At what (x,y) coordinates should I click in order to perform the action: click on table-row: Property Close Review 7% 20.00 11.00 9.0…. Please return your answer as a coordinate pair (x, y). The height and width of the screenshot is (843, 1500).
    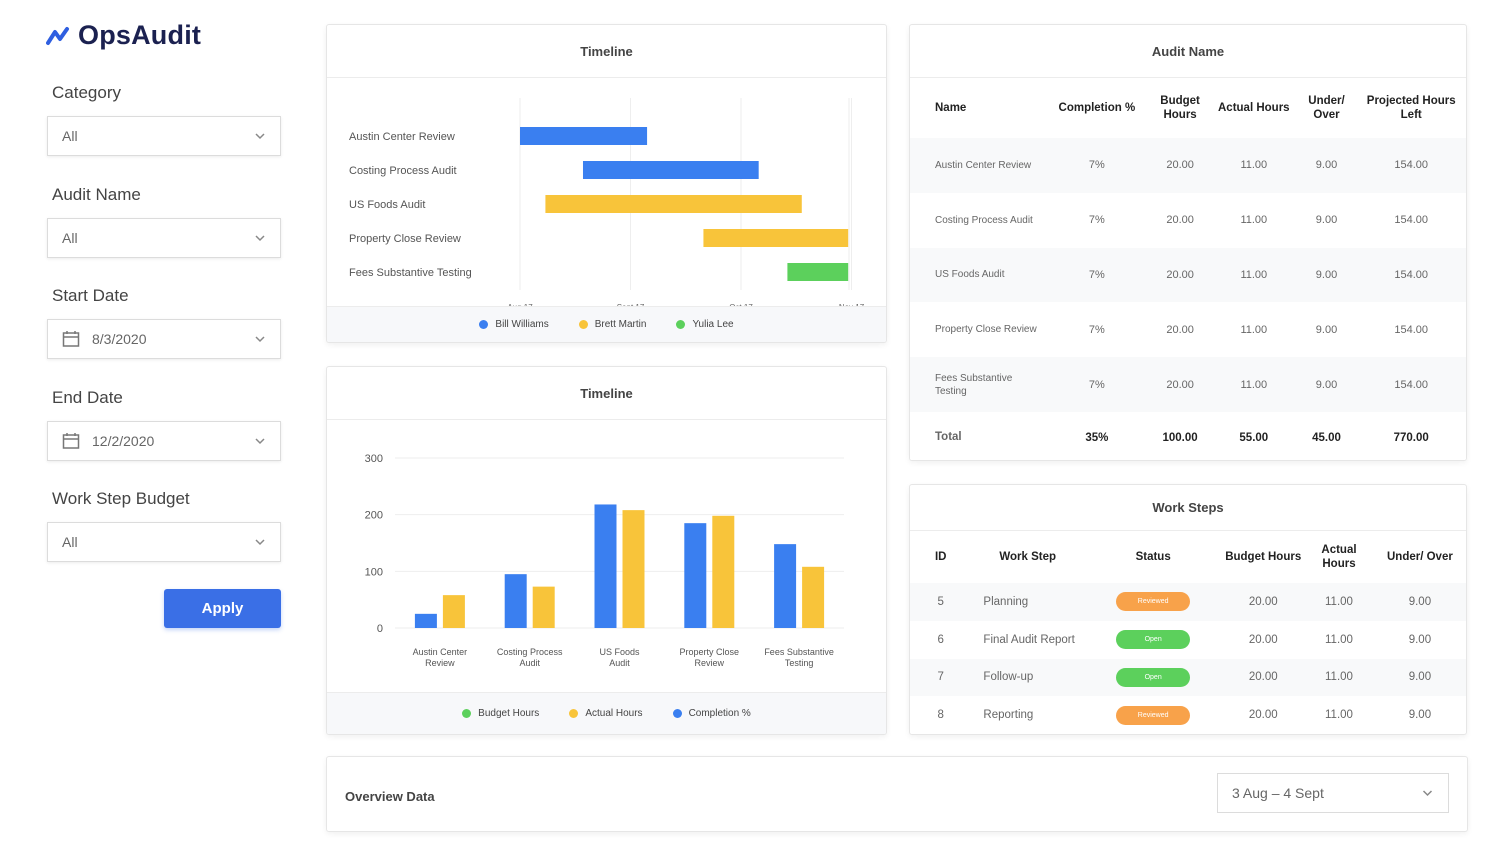
    Looking at the image, I should click on (1188, 329).